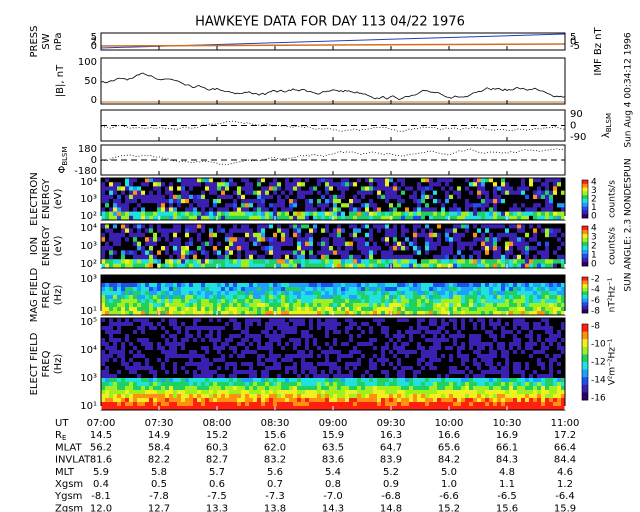 The height and width of the screenshot is (512, 640). Describe the element at coordinates (585, 249) in the screenshot. I see `colorbar-cell` at that location.